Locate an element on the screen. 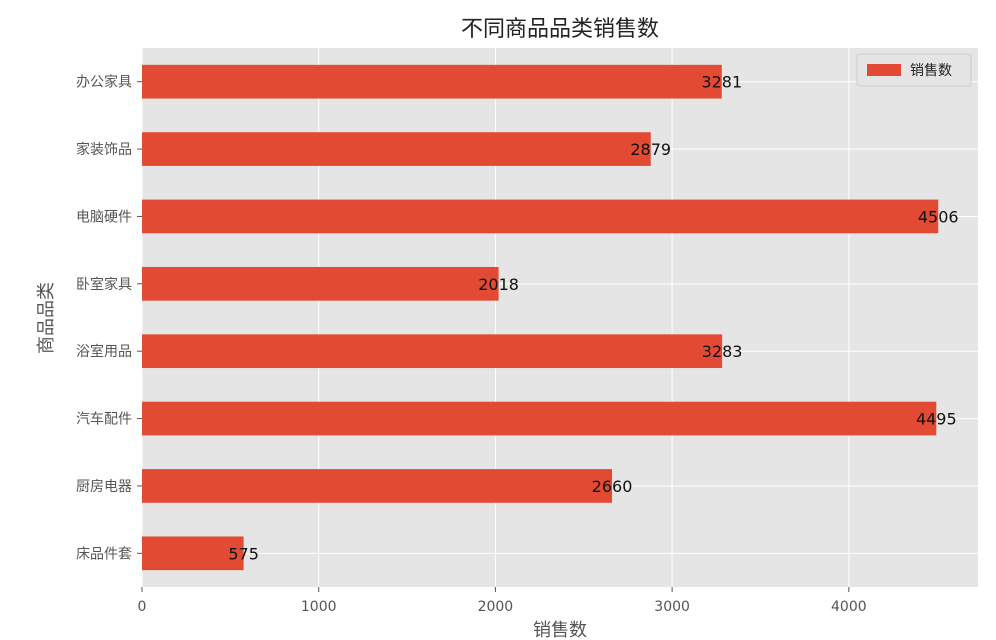  bar-data-label: 2018 is located at coordinates (498, 284).